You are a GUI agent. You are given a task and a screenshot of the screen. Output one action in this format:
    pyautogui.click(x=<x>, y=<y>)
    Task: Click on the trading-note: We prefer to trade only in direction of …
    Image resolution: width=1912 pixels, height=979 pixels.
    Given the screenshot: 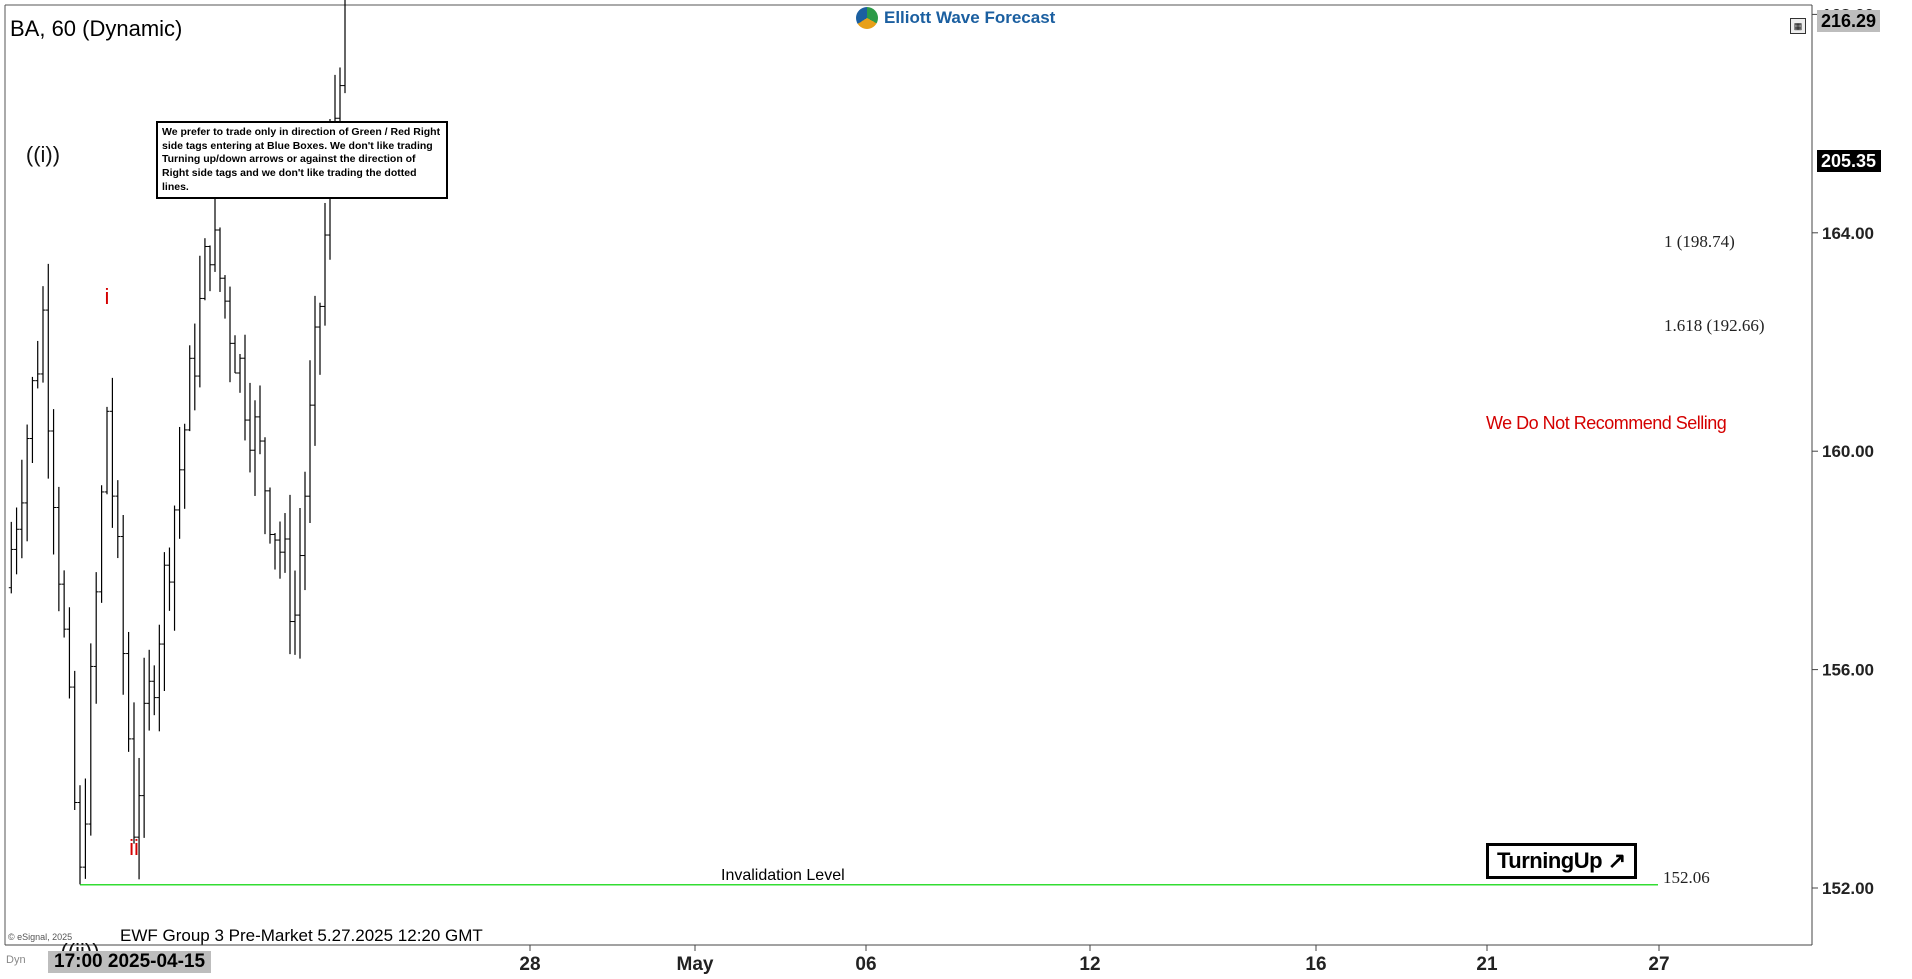 What is the action you would take?
    pyautogui.click(x=302, y=160)
    